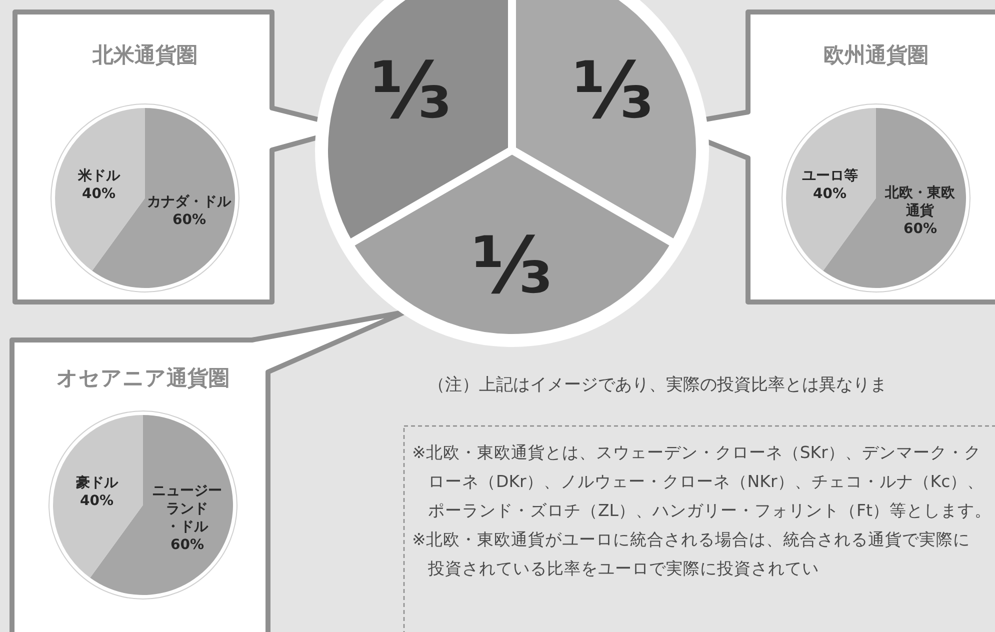  What do you see at coordinates (876, 55) in the screenshot?
I see `chart-title: 欧州通貨圏` at bounding box center [876, 55].